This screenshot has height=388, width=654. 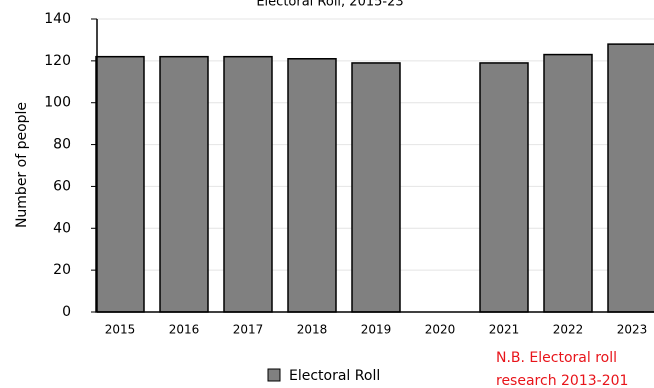 What do you see at coordinates (334, 376) in the screenshot?
I see `legend-label: Electoral Roll` at bounding box center [334, 376].